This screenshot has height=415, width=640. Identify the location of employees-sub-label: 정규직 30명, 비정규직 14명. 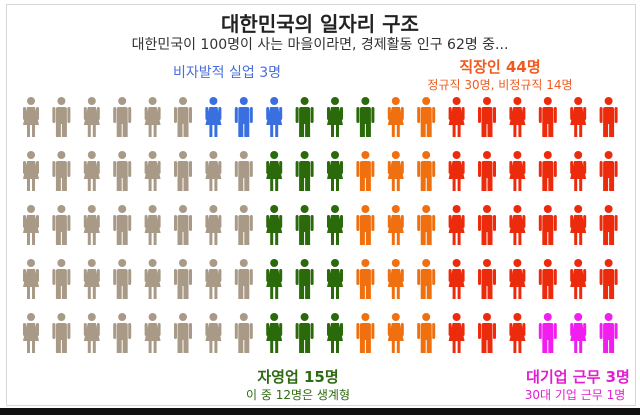
(500, 85).